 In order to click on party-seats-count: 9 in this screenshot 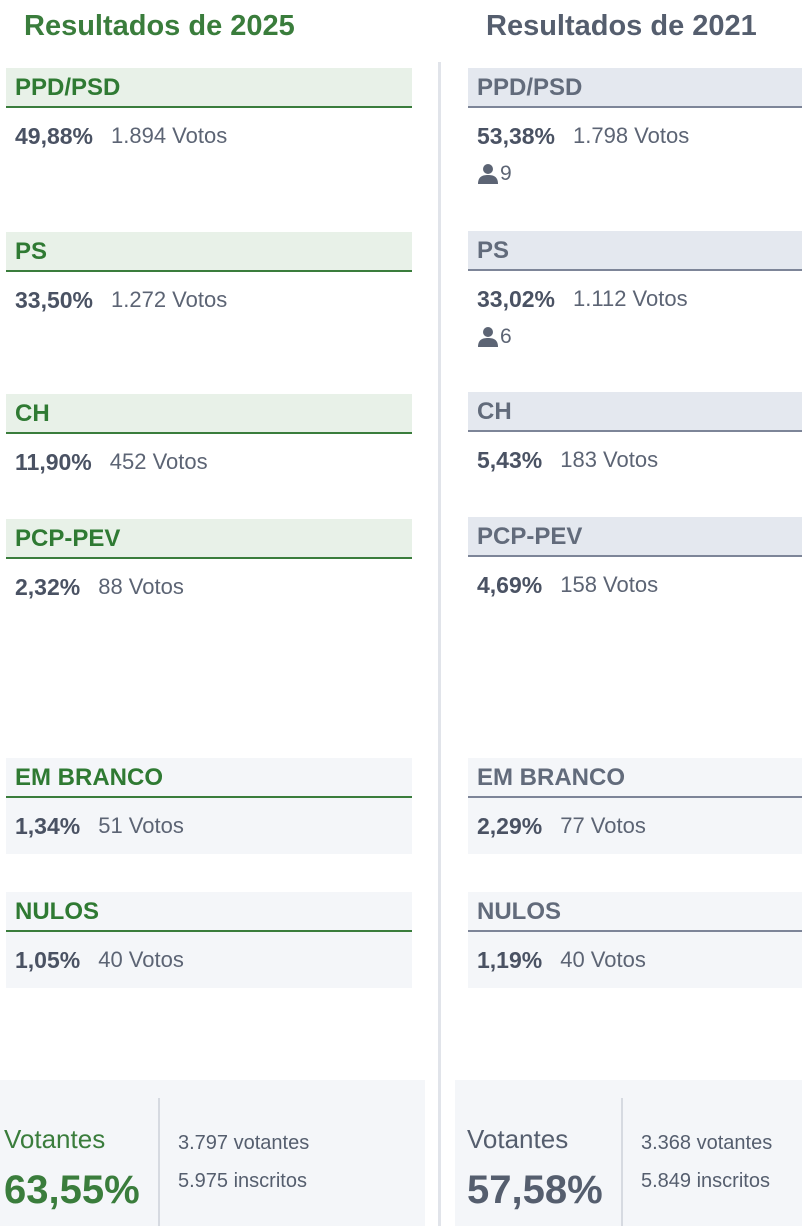, I will do `click(506, 173)`.